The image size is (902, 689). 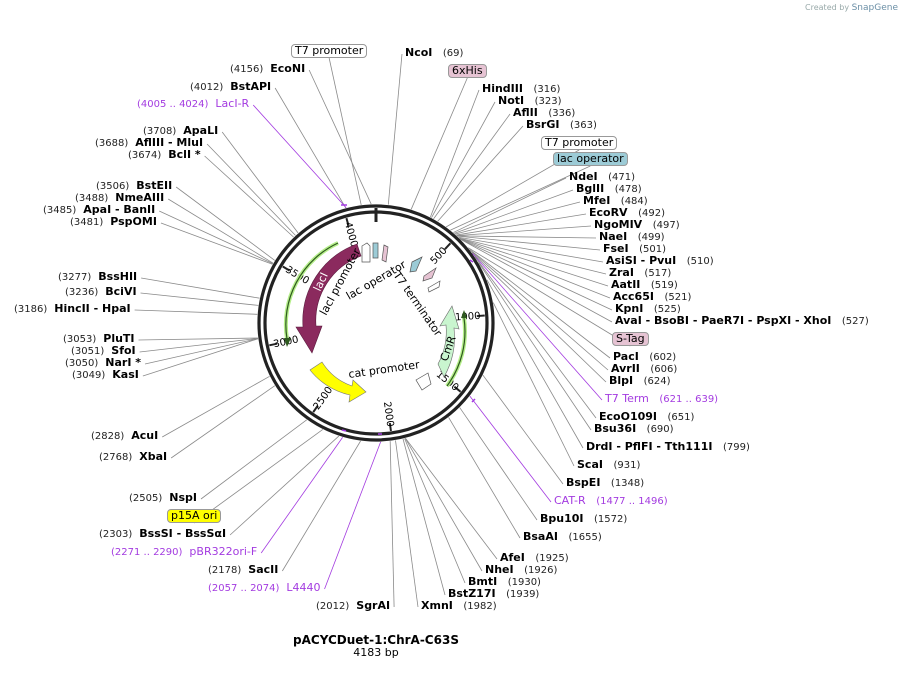 What do you see at coordinates (583, 519) in the screenshot?
I see `enzyme-site-label: Bpu10I (1572)` at bounding box center [583, 519].